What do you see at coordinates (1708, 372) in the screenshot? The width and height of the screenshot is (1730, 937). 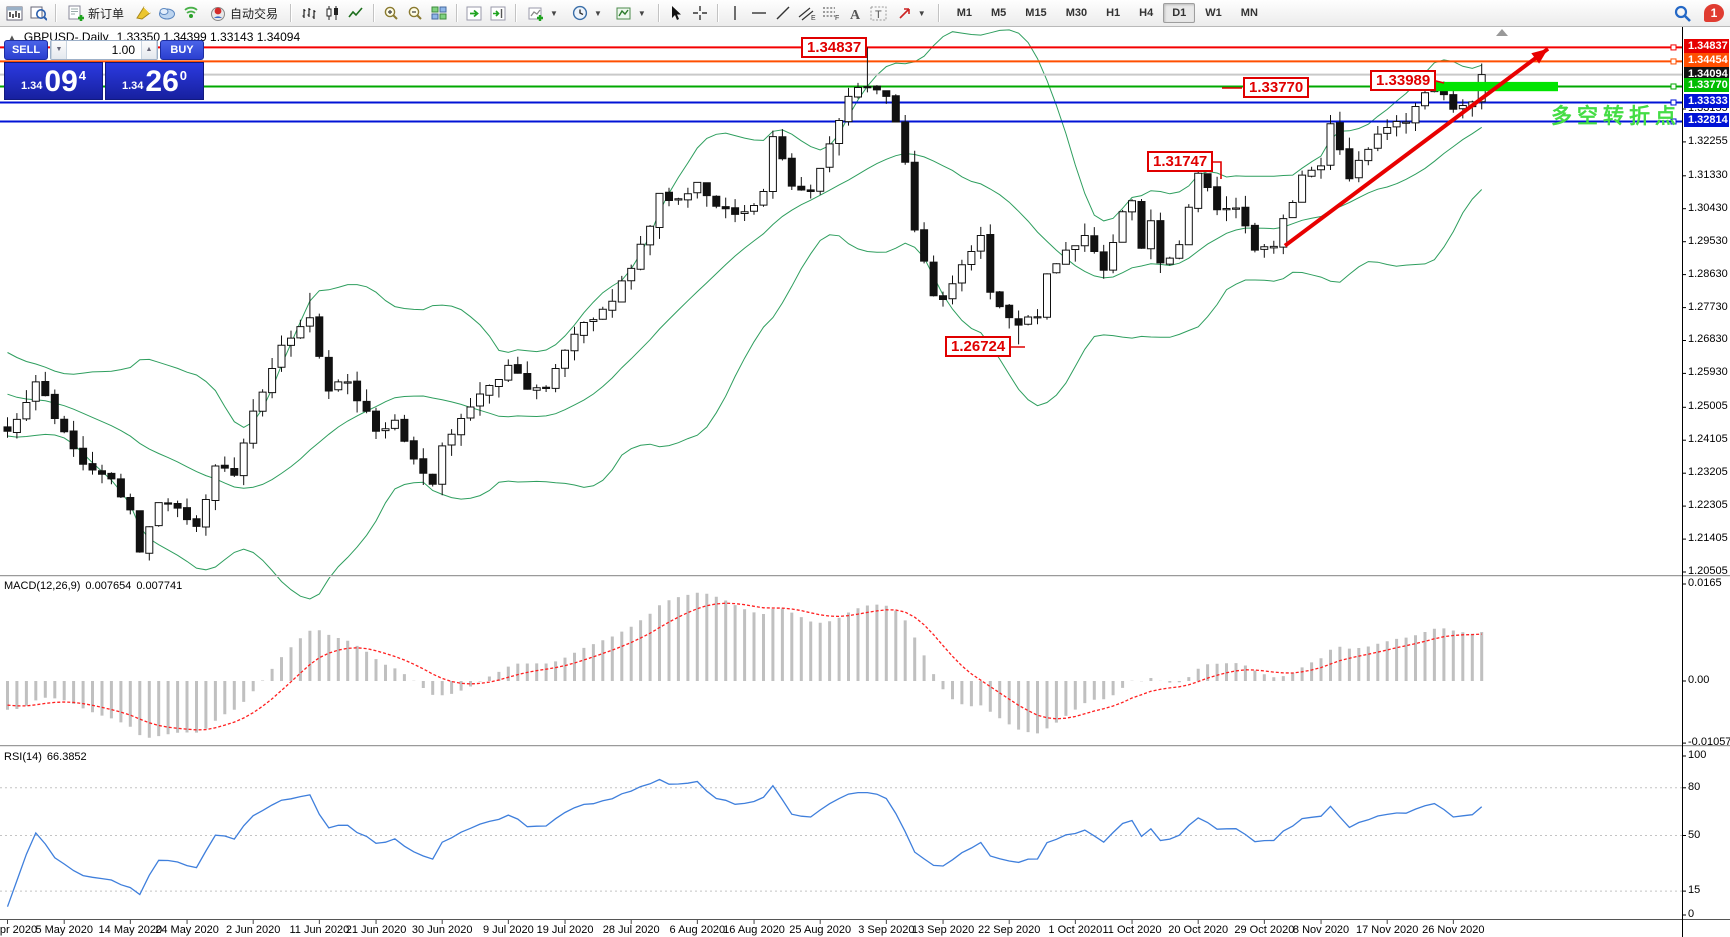 I see `price-tick-label: 1.25930` at bounding box center [1708, 372].